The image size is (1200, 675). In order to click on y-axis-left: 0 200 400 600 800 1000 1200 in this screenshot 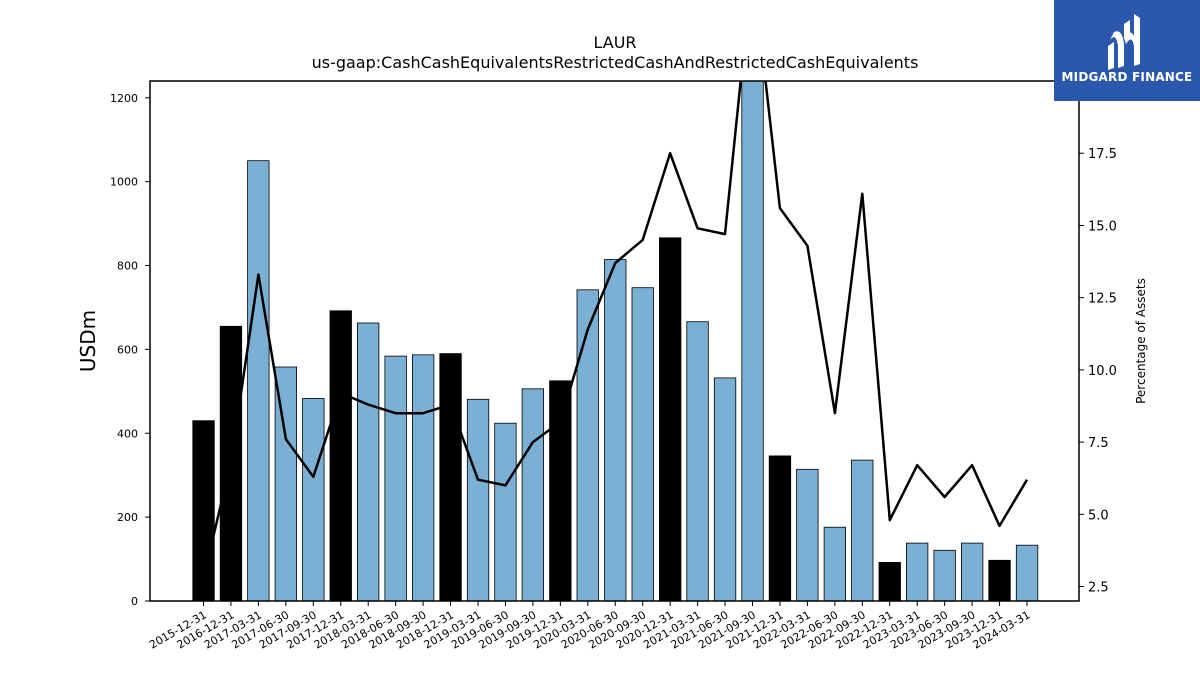, I will do `click(130, 350)`.